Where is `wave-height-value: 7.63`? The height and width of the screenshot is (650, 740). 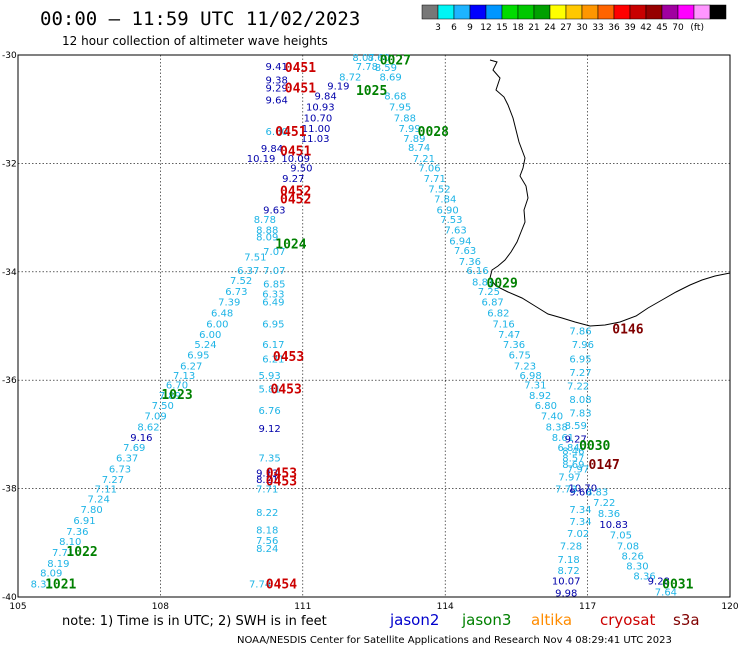
wave-height-value: 7.63 is located at coordinates (465, 251).